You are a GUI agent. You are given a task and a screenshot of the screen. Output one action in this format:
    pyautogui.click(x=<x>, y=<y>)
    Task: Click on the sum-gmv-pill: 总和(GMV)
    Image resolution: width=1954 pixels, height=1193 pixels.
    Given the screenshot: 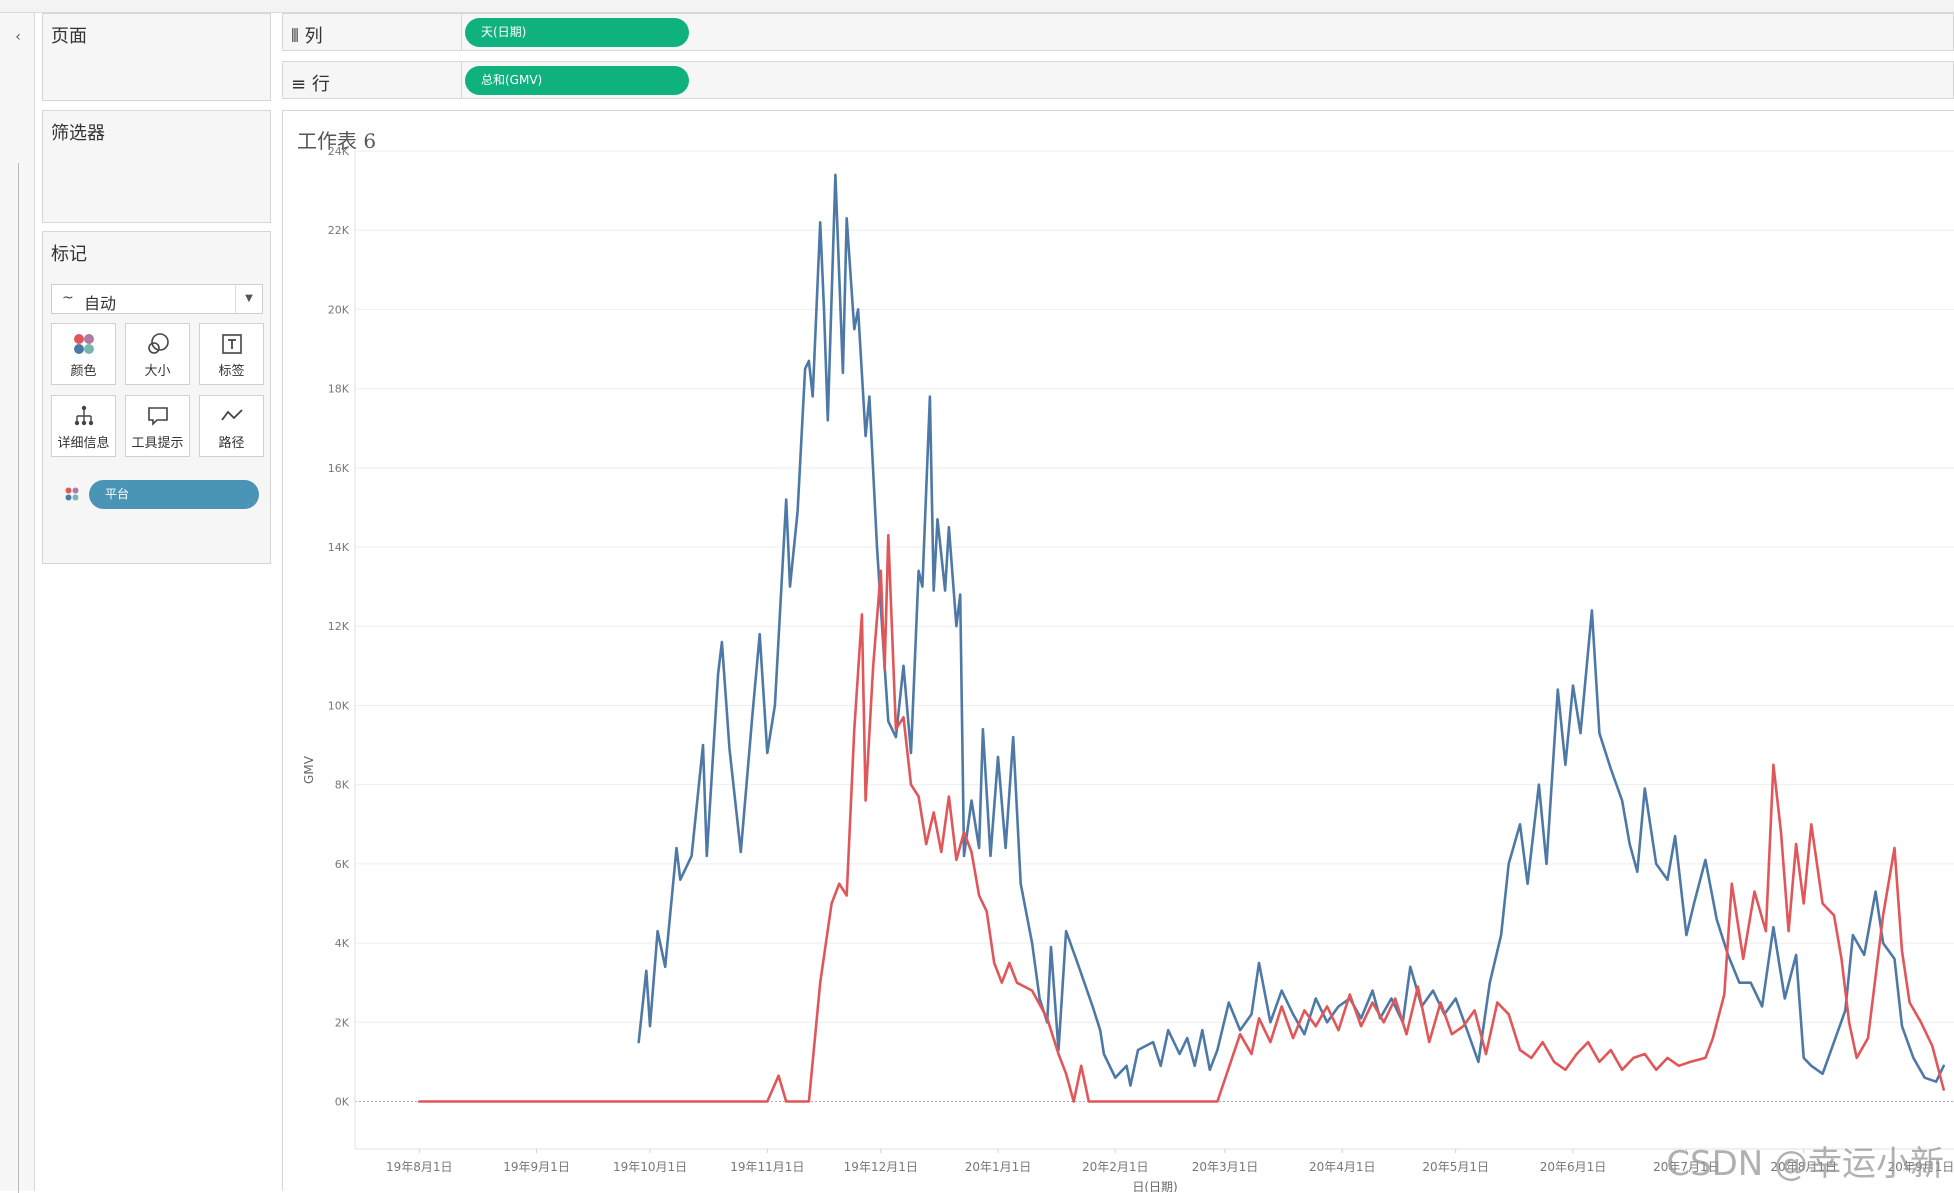 What is the action you would take?
    pyautogui.click(x=577, y=80)
    